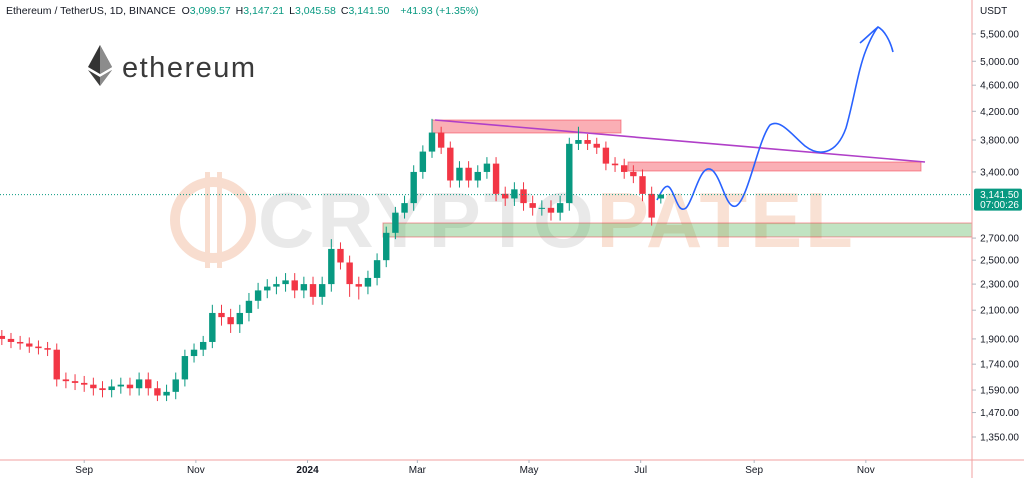  What do you see at coordinates (680, 141) in the screenshot?
I see `trendline` at bounding box center [680, 141].